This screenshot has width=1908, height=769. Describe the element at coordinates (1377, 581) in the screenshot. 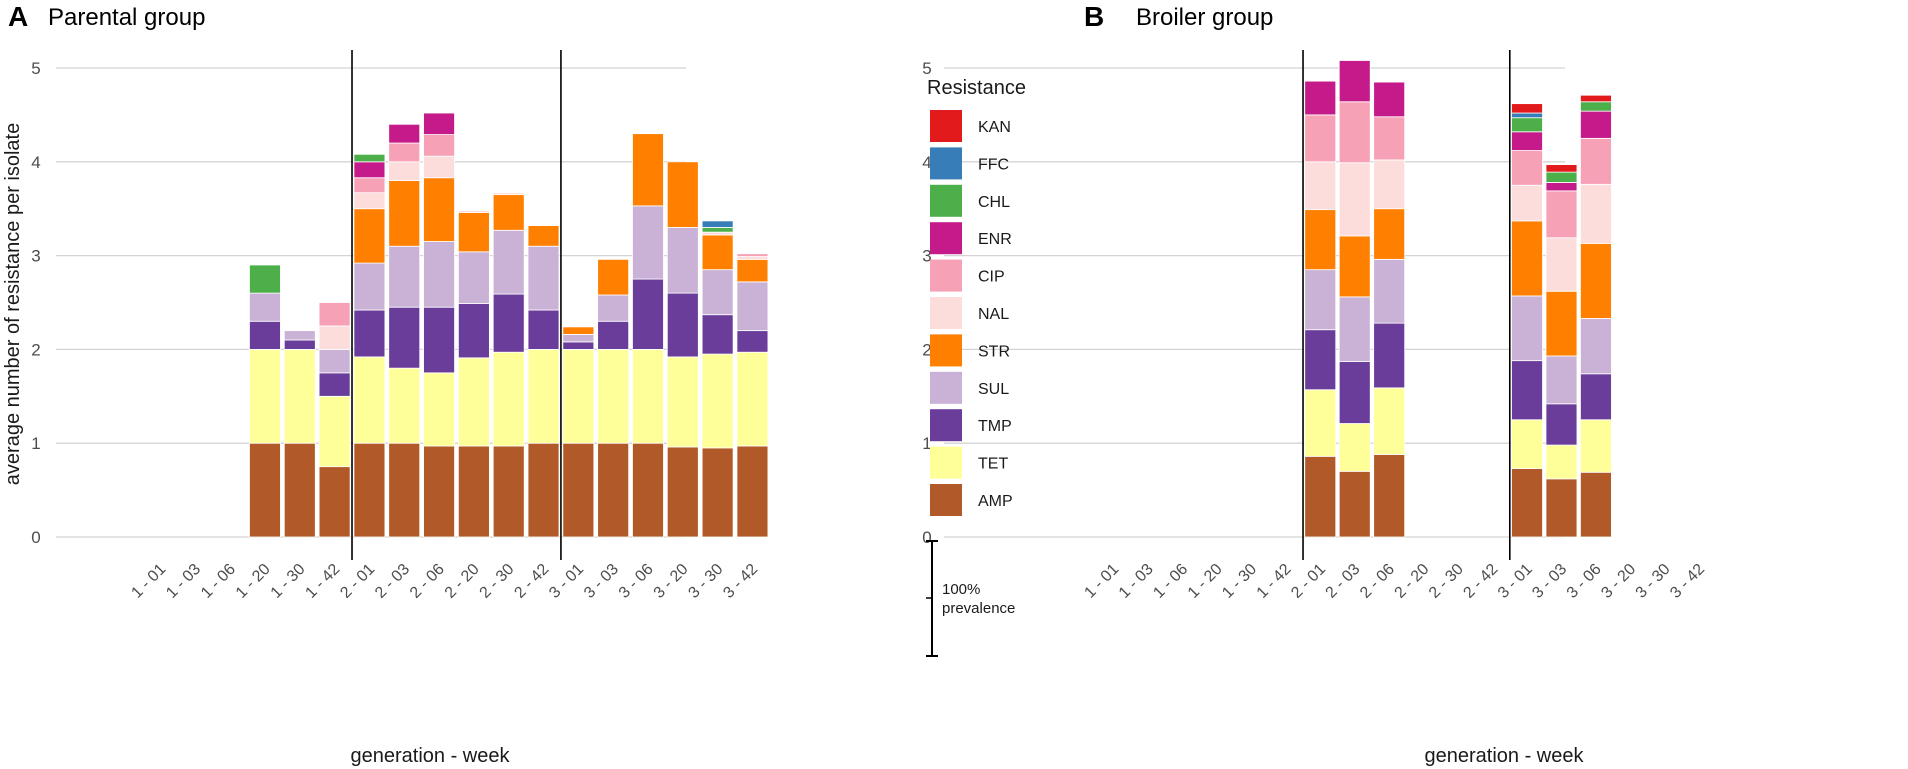

I see `x-tick-label: 2 - 06` at that location.